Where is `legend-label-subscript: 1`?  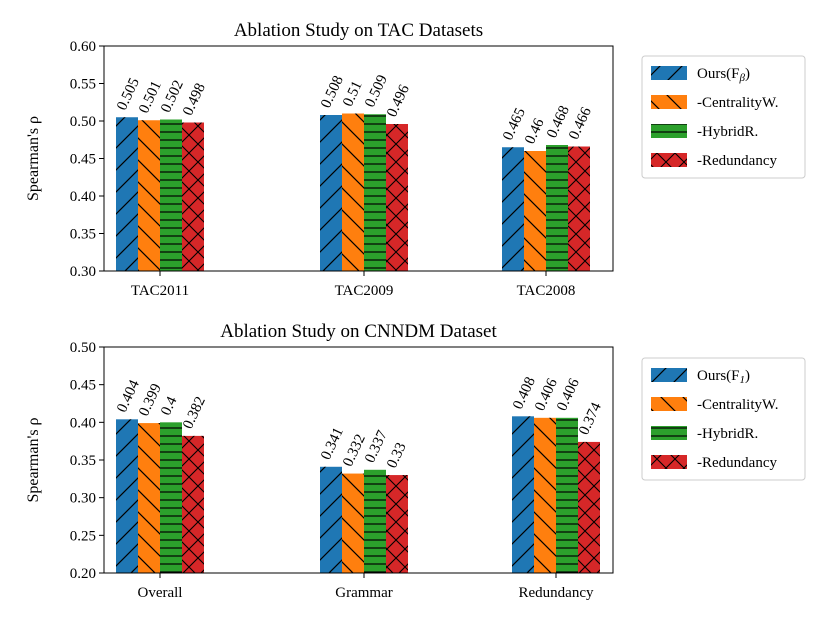 legend-label-subscript: 1 is located at coordinates (743, 380).